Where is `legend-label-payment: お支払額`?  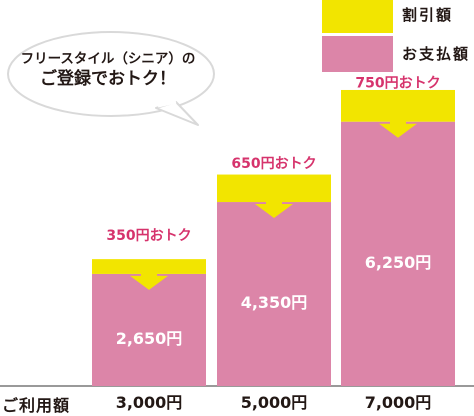
legend-label-payment: お支払額 is located at coordinates (436, 54).